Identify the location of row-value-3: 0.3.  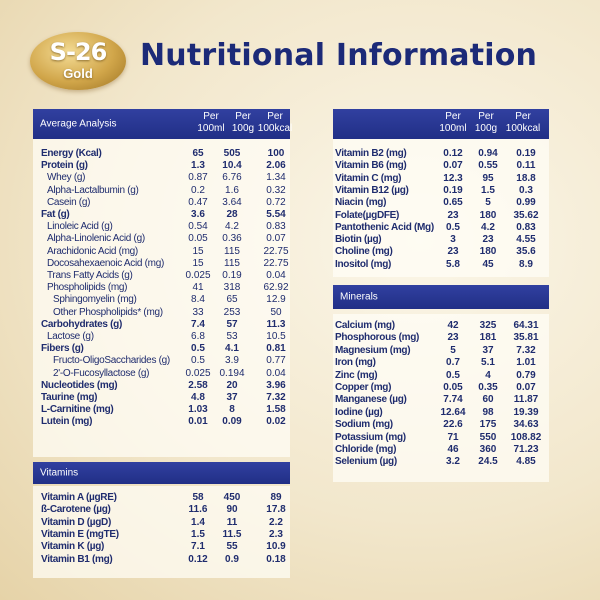
(526, 190).